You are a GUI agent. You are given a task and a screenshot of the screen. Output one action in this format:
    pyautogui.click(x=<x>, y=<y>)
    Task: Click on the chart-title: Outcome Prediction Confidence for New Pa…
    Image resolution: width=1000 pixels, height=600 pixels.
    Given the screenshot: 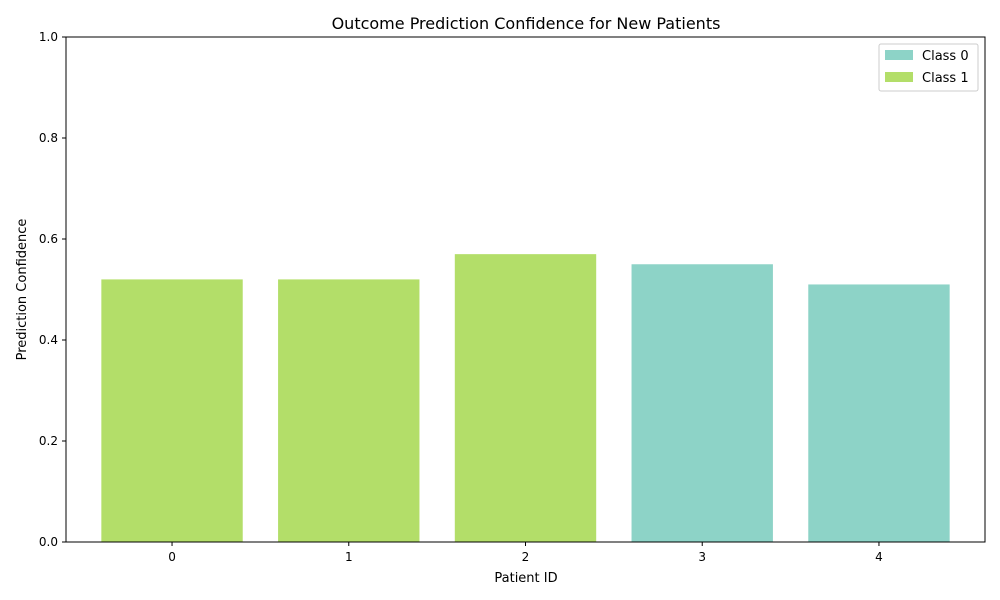 What is the action you would take?
    pyautogui.click(x=526, y=23)
    